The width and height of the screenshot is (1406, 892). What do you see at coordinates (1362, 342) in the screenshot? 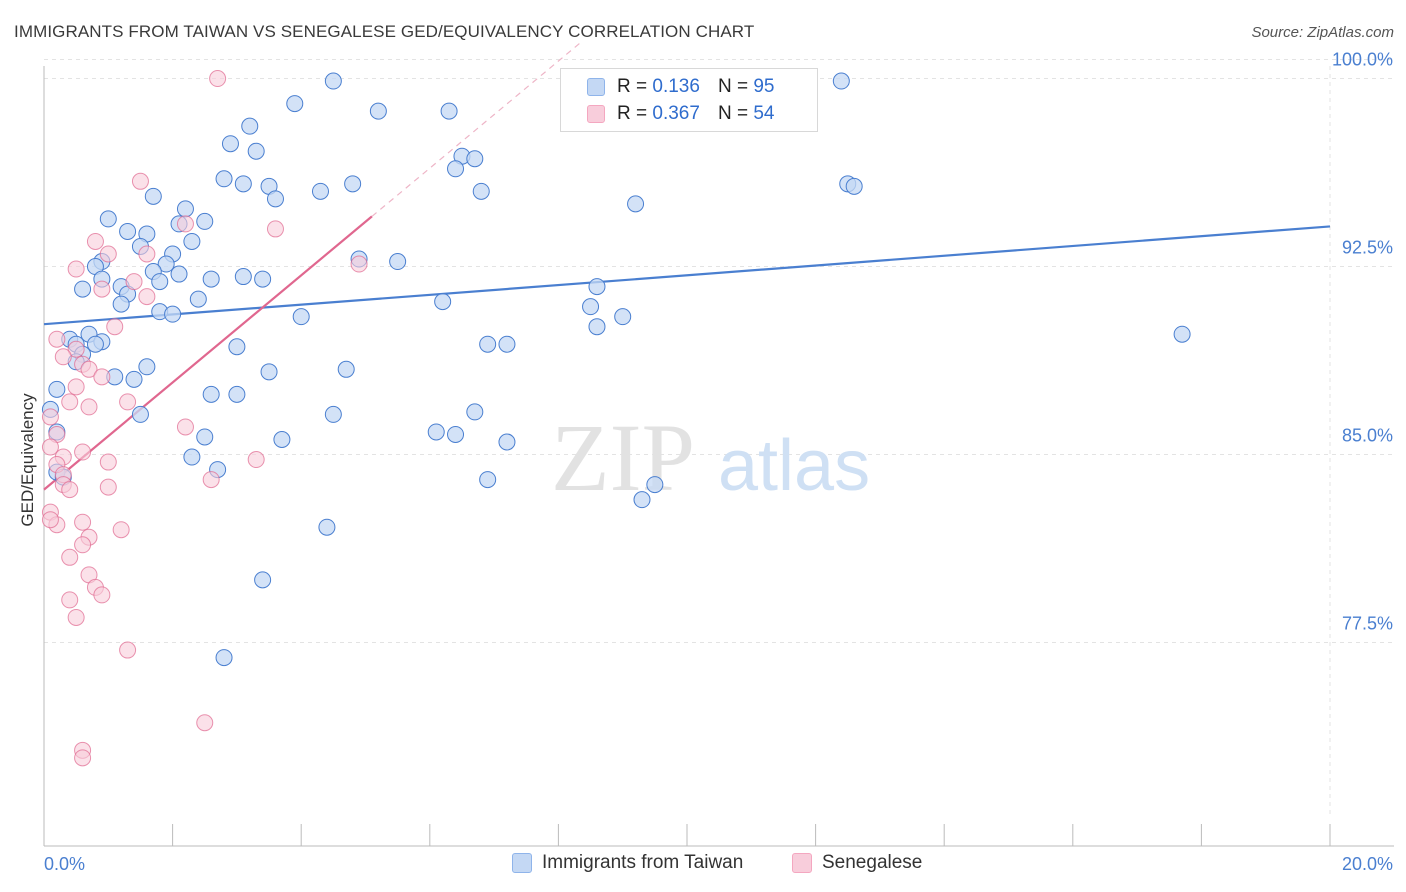
I see `y-tick-labels: 77.5% 85.0% 92.5% 100.0%` at bounding box center [1362, 342].